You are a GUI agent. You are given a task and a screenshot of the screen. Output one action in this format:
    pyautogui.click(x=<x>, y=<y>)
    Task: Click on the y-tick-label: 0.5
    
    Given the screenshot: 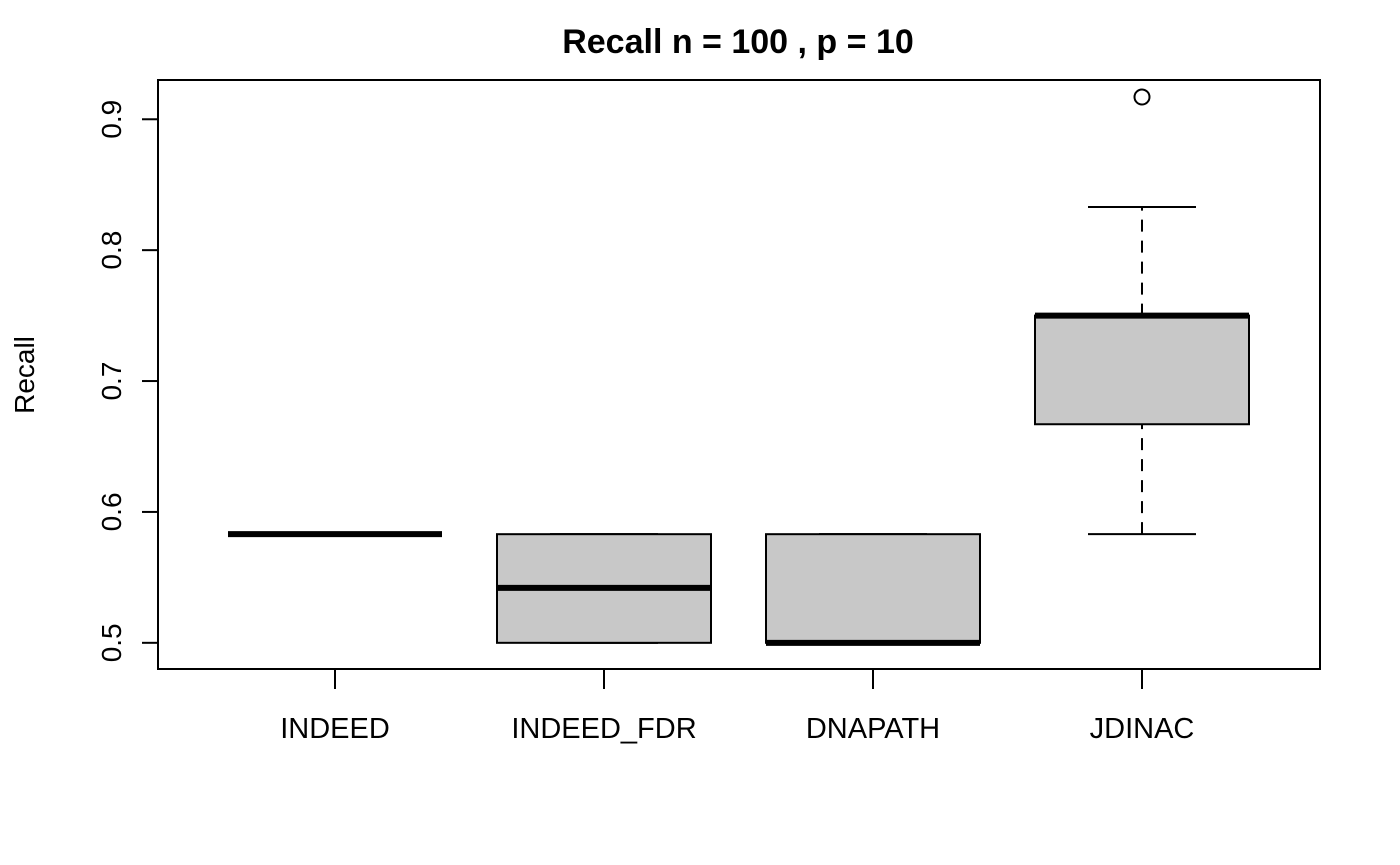 What is the action you would take?
    pyautogui.click(x=111, y=642)
    